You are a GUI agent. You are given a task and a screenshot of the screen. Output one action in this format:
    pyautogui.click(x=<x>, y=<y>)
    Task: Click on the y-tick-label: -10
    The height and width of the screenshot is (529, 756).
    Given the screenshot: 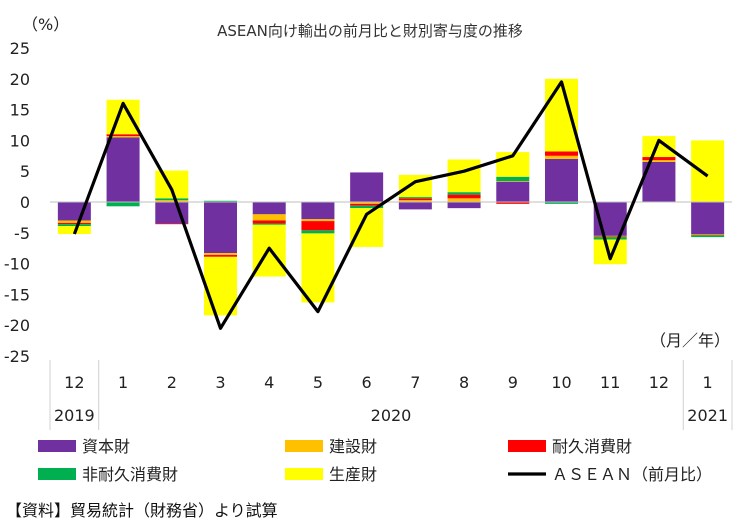 What is the action you would take?
    pyautogui.click(x=17, y=264)
    